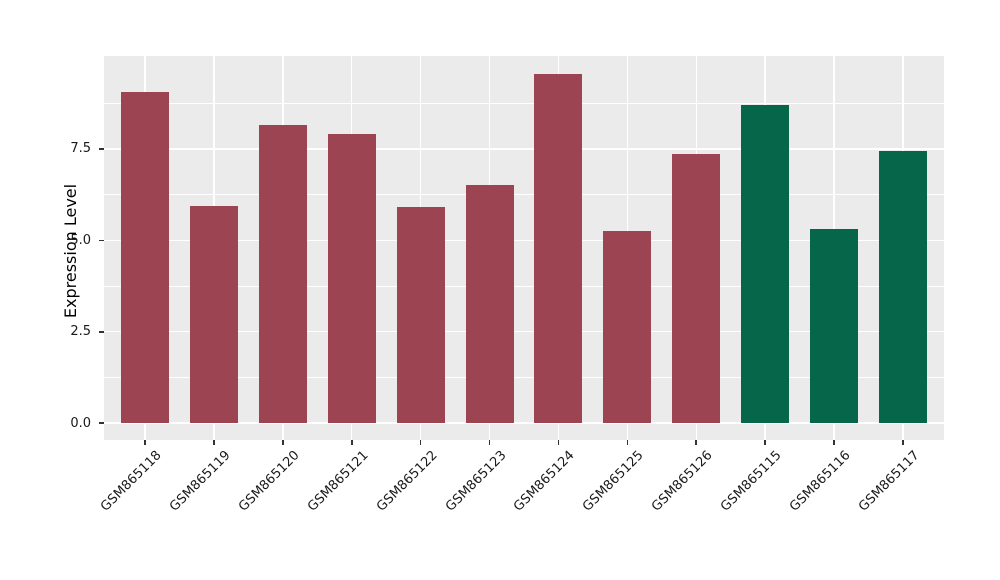  What do you see at coordinates (145, 258) in the screenshot?
I see `bar-GSM865118` at bounding box center [145, 258].